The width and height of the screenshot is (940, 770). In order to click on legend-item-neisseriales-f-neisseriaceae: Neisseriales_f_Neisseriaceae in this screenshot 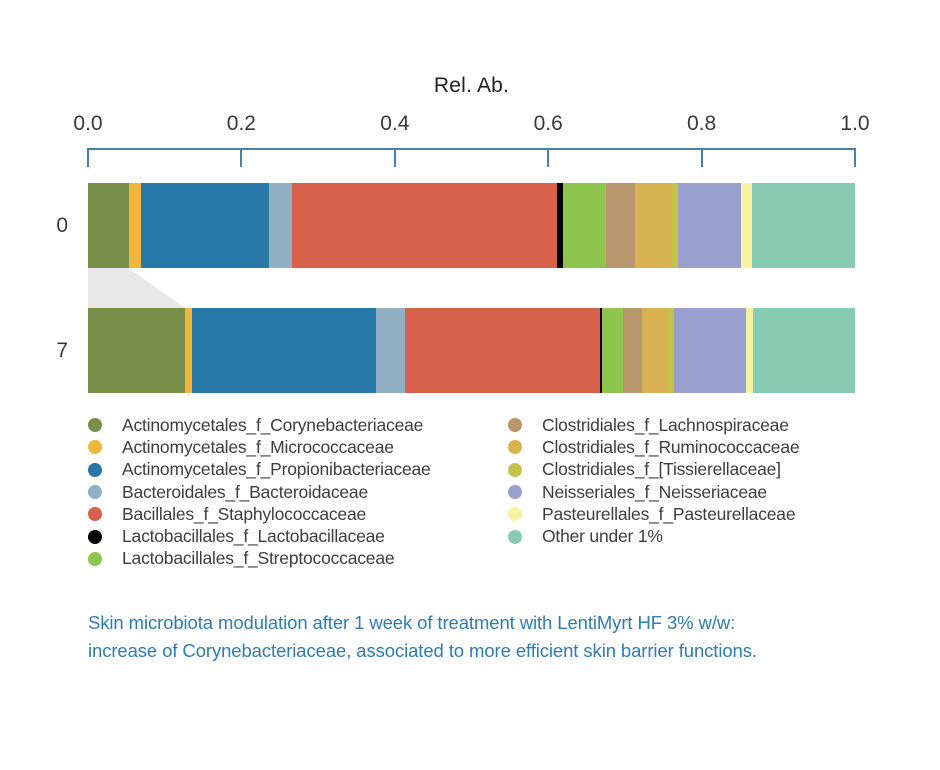, I will do `click(653, 492)`.